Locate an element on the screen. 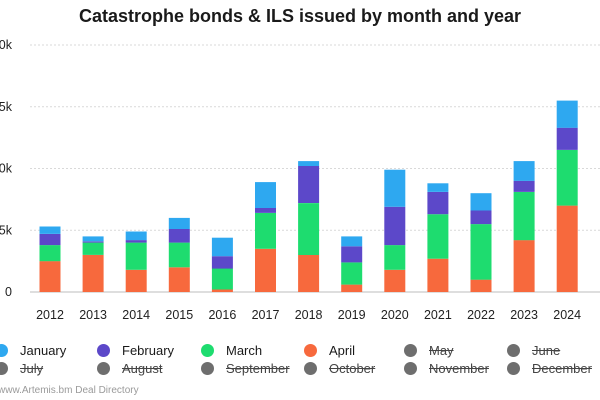 The height and width of the screenshot is (400, 600). bar-segment-april-2017 is located at coordinates (265, 270).